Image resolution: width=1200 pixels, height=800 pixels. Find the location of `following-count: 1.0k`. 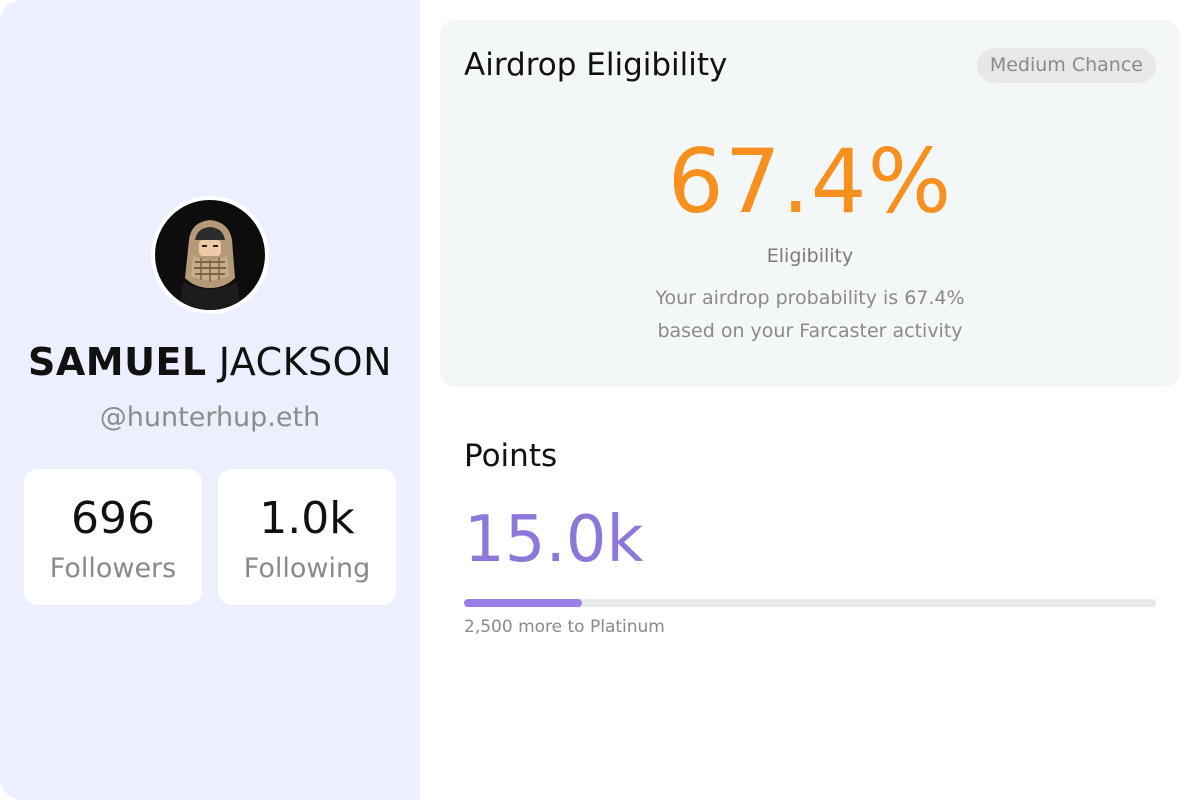

following-count: 1.0k is located at coordinates (307, 518).